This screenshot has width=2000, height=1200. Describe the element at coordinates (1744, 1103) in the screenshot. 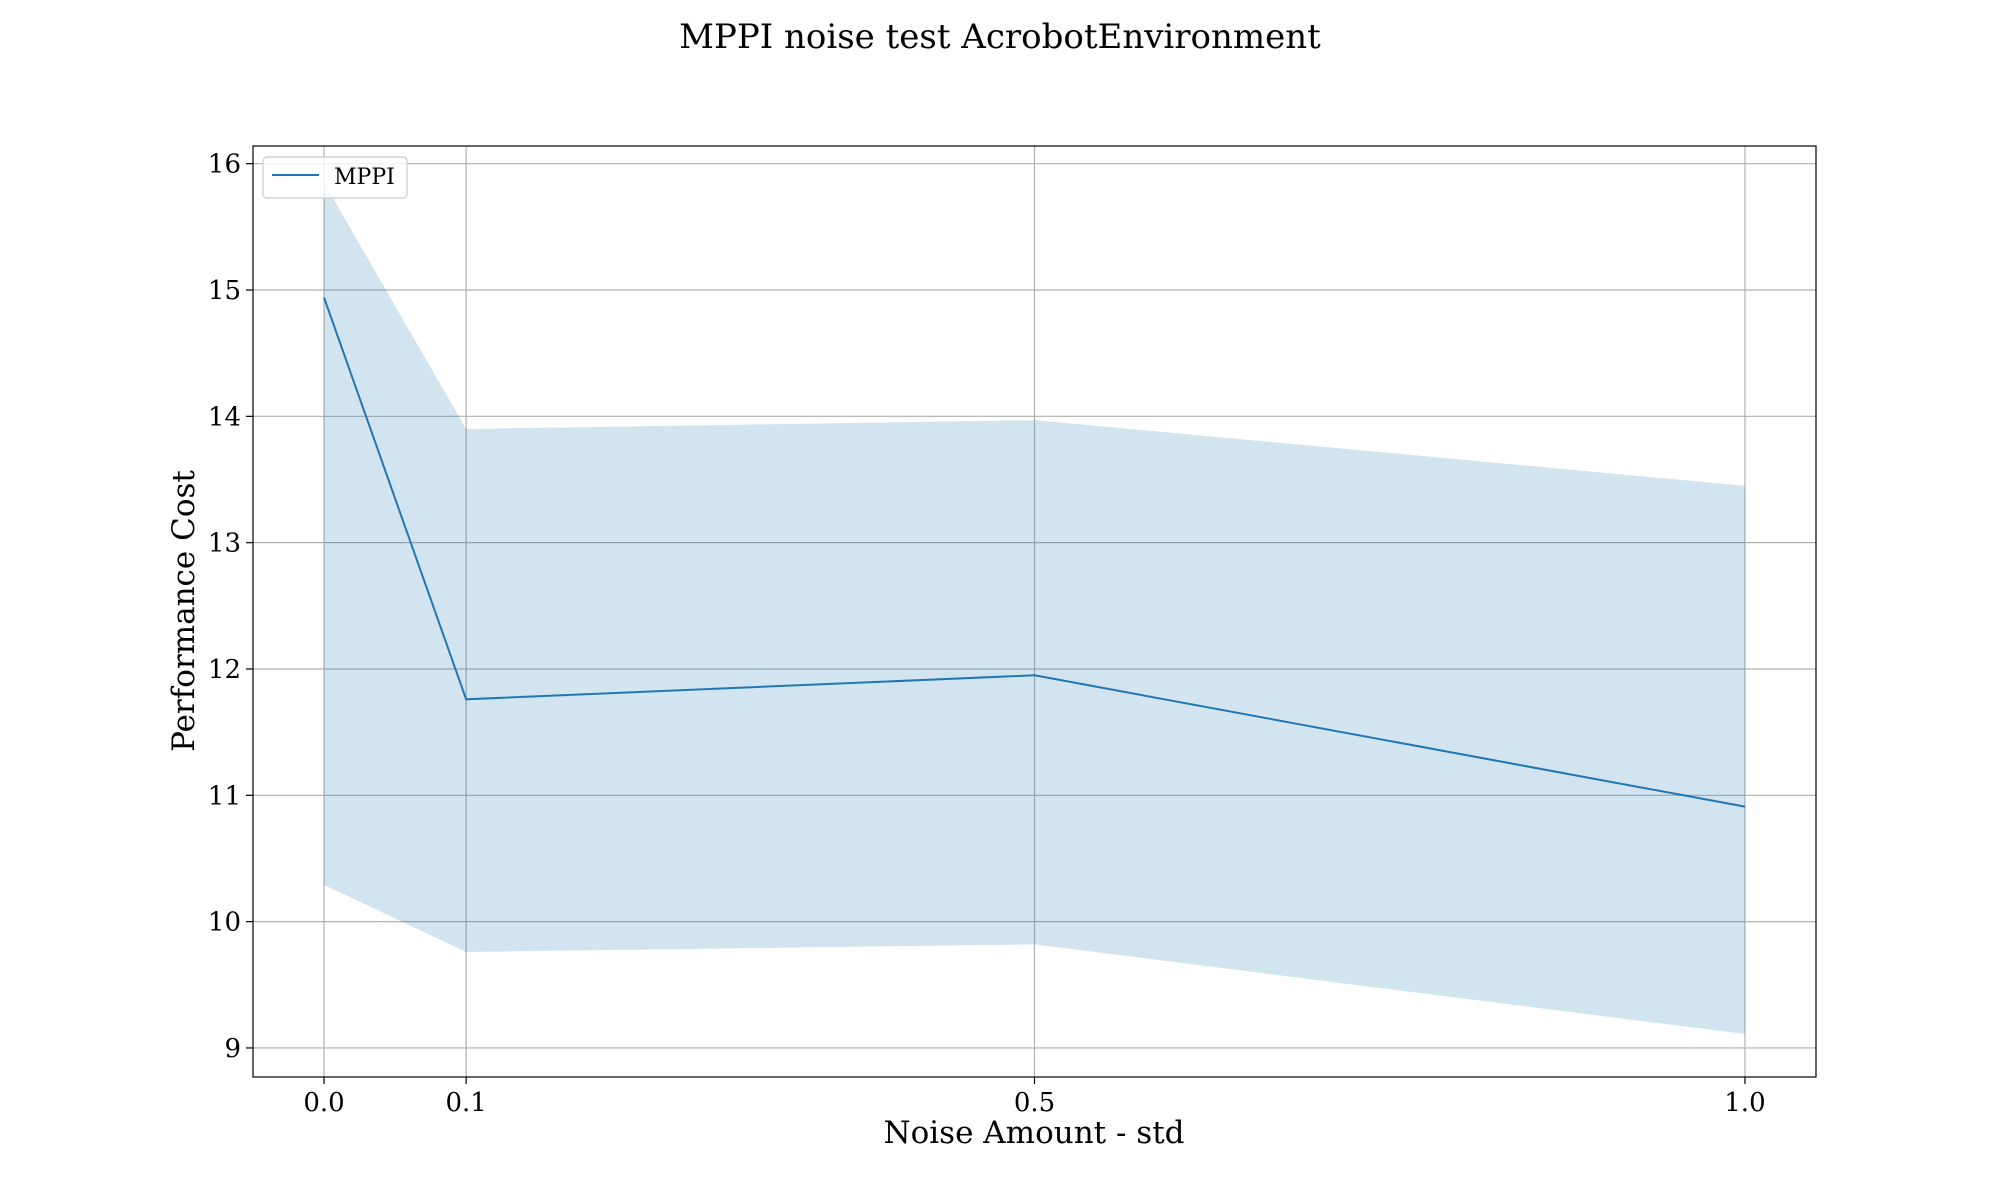

I see `x-tick-label: 1.0` at that location.